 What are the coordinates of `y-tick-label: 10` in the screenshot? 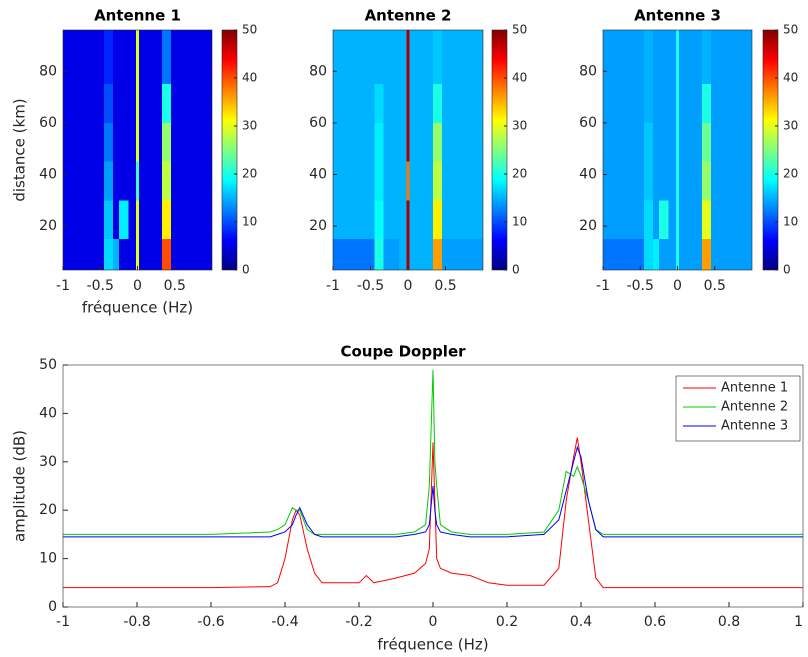 It's located at (48, 559).